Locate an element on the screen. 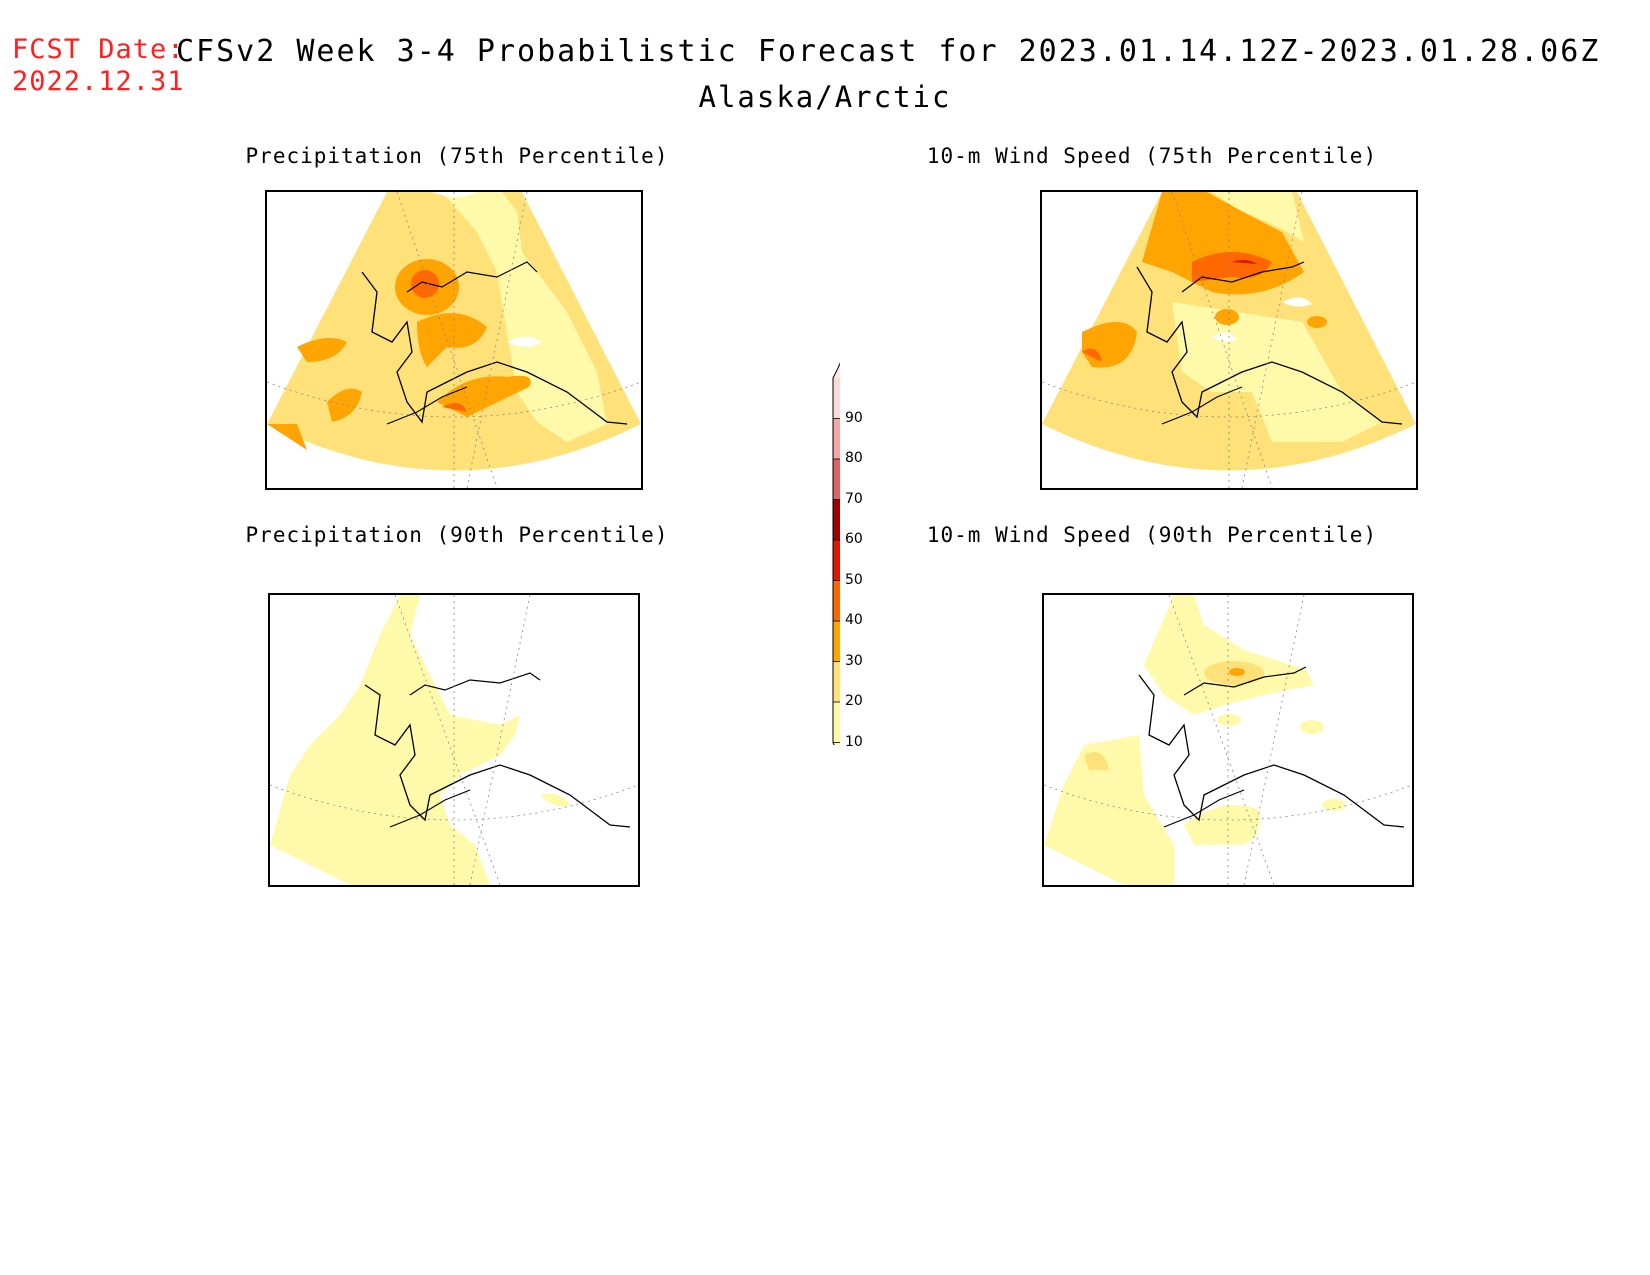 The height and width of the screenshot is (1275, 1650). colorbar-tick-label: 70 is located at coordinates (854, 498).